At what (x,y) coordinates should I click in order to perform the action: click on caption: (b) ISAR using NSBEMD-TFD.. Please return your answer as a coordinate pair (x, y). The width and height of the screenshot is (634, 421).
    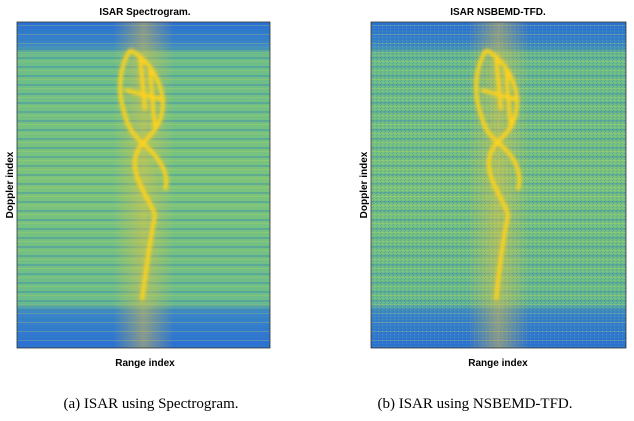
    Looking at the image, I should click on (474, 404).